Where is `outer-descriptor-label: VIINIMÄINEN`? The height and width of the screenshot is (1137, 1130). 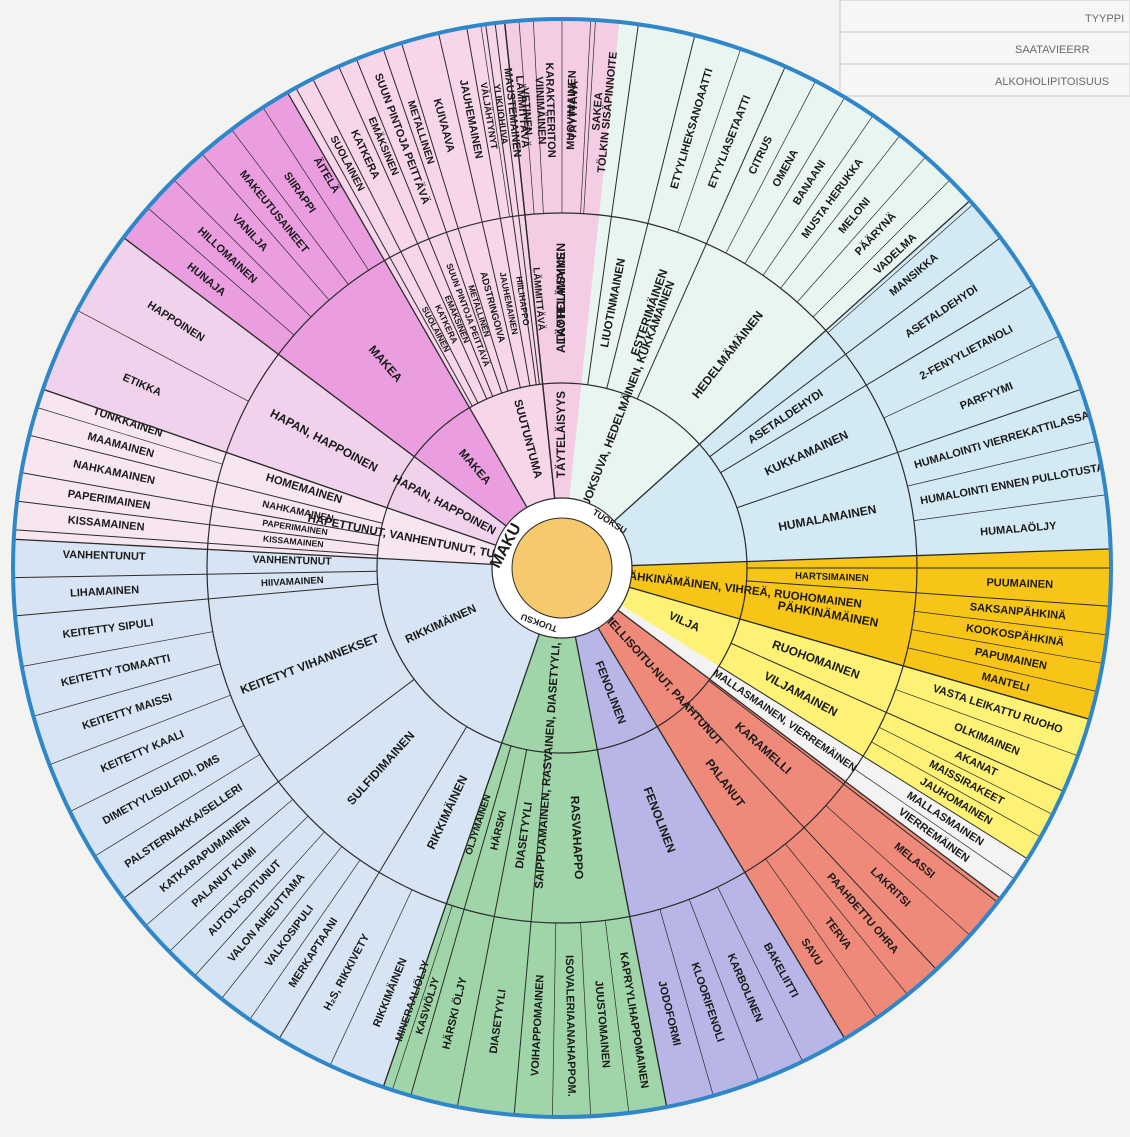 outer-descriptor-label: VIINIMÄINEN is located at coordinates (540, 110).